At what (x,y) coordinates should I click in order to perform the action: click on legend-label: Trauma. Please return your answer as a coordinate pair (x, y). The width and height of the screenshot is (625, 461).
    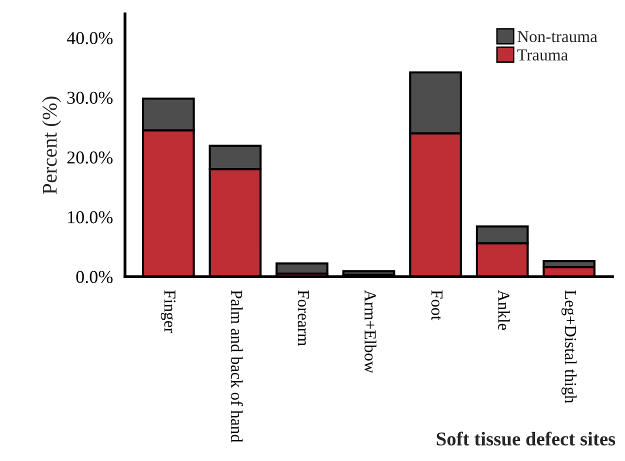
    Looking at the image, I should click on (542, 55).